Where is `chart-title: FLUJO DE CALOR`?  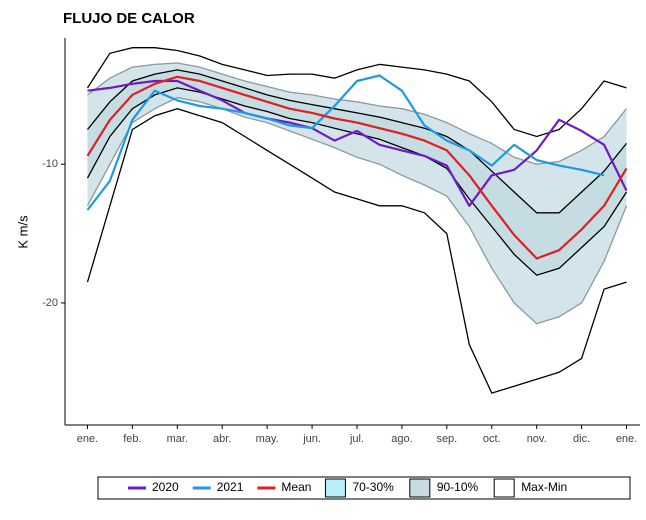 chart-title: FLUJO DE CALOR is located at coordinates (129, 18).